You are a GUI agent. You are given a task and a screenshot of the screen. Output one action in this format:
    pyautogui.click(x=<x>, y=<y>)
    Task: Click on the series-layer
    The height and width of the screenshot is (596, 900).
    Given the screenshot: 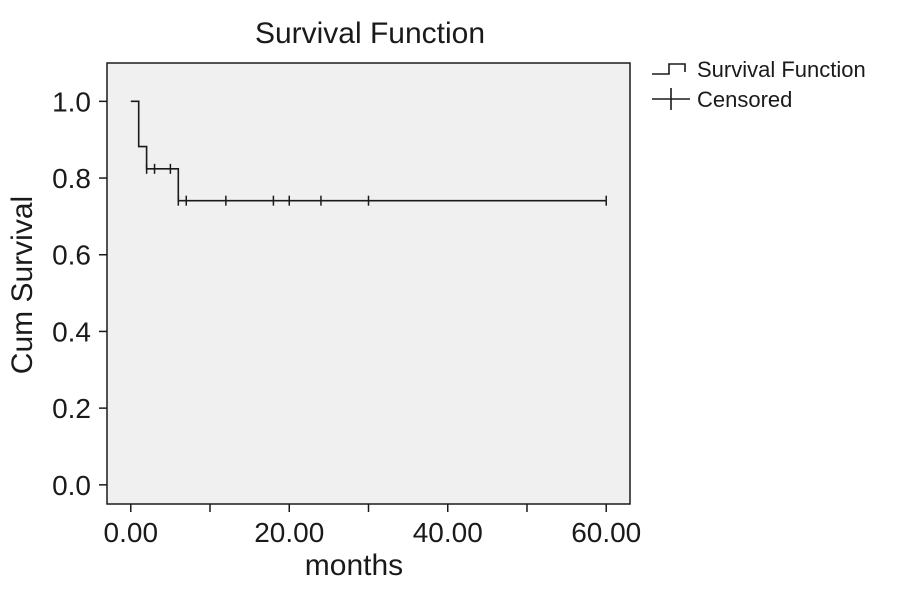 What is the action you would take?
    pyautogui.click(x=368, y=153)
    